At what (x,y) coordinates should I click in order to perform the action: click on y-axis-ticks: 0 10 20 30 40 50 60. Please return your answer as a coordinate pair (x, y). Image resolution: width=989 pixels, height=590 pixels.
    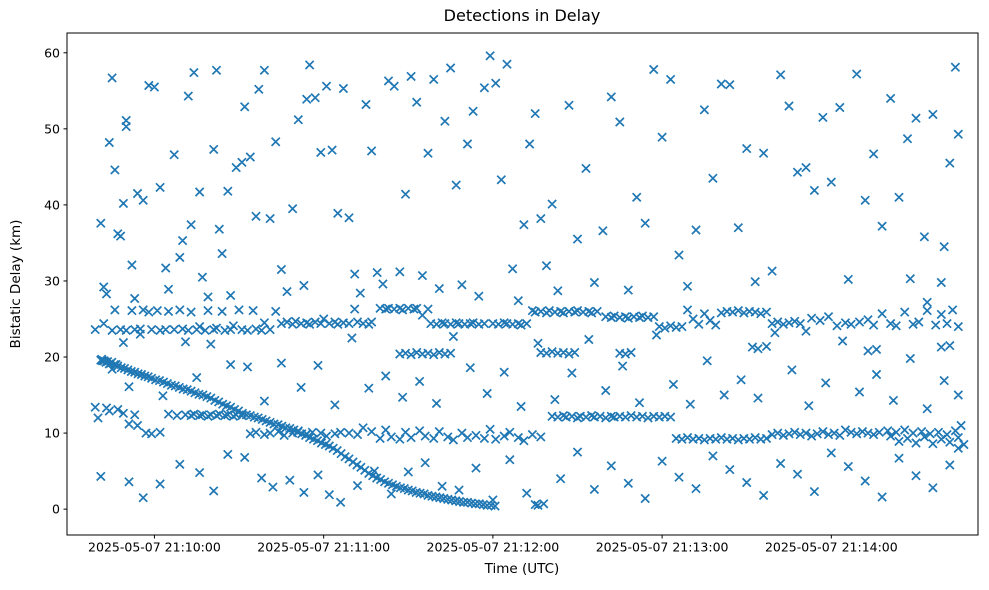
    Looking at the image, I should click on (55, 281).